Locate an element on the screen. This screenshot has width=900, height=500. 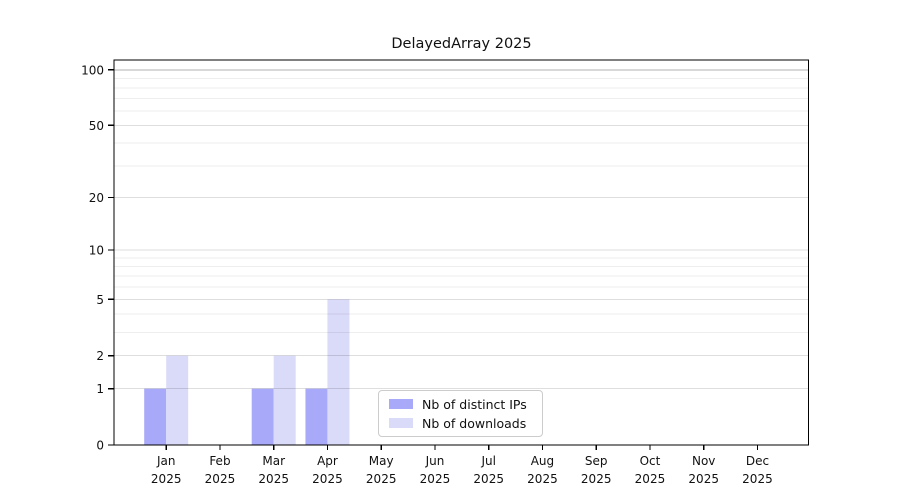
x-tick-label-month: May is located at coordinates (381, 461).